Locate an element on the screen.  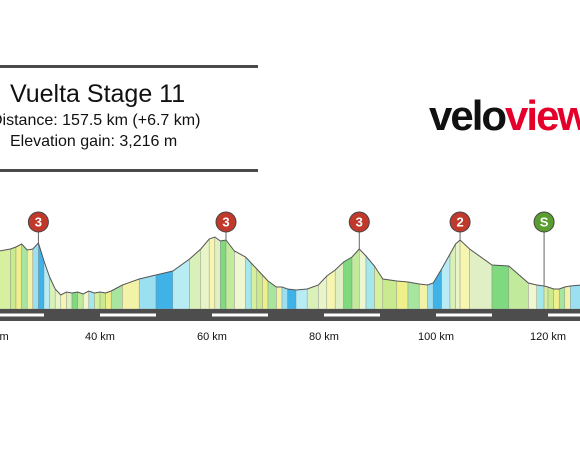
stage-title: Vuelta Stage 11 is located at coordinates (98, 94).